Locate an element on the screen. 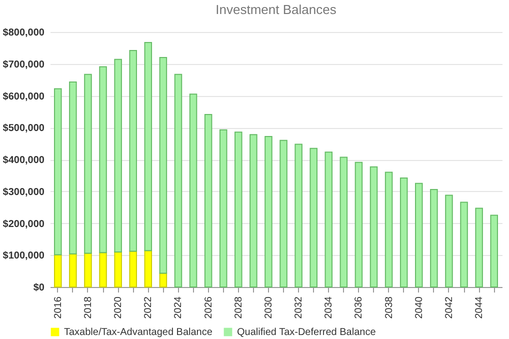 Image resolution: width=509 pixels, height=339 pixels. y-tick-label: $300,000 is located at coordinates (23, 192).